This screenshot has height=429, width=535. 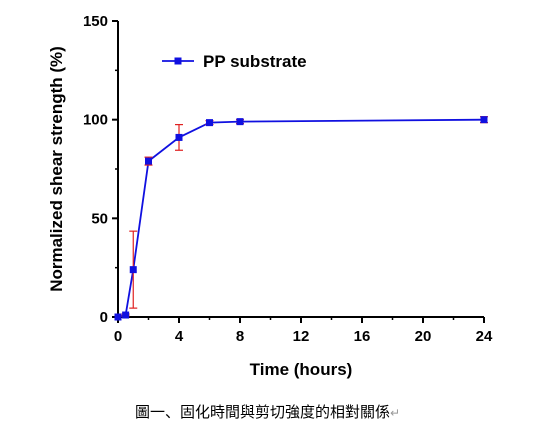 I want to click on x-tick-label: 16, so click(x=362, y=336).